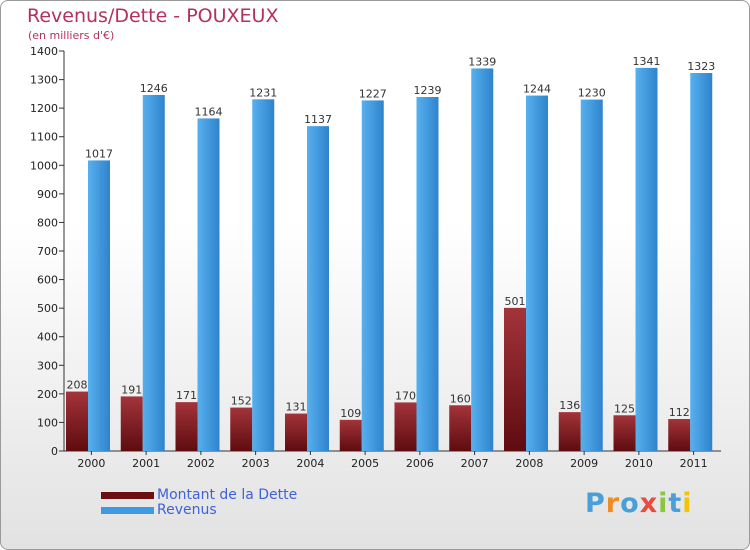  Describe the element at coordinates (47, 308) in the screenshot. I see `y-tick-label: 500` at that location.